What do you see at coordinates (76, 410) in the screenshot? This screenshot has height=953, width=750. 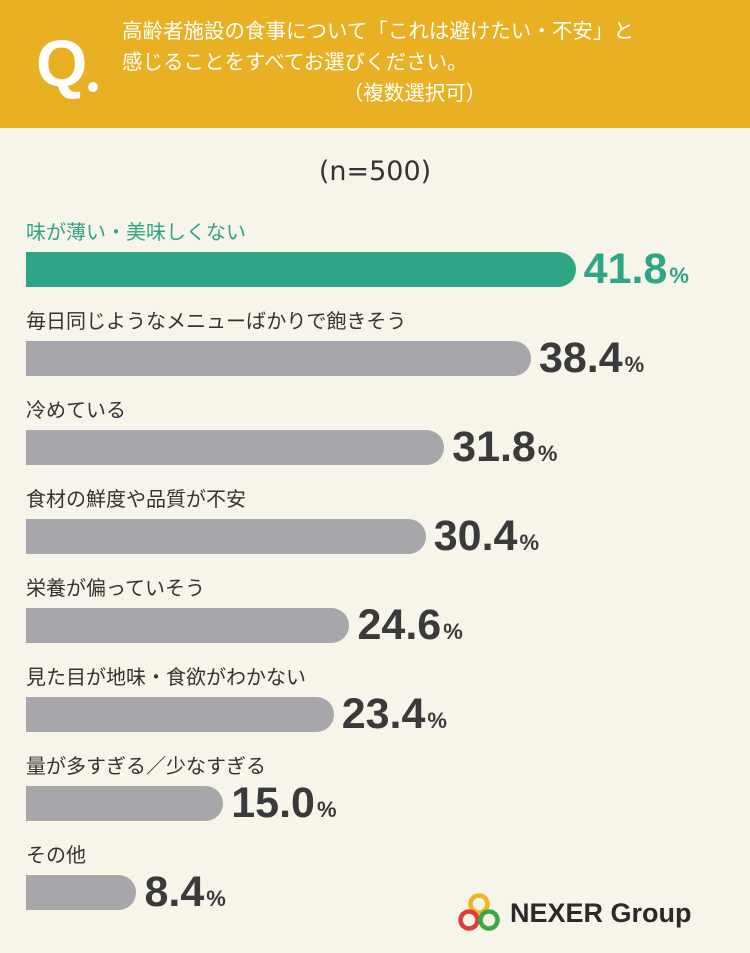 I see `category-label: 冷めている` at bounding box center [76, 410].